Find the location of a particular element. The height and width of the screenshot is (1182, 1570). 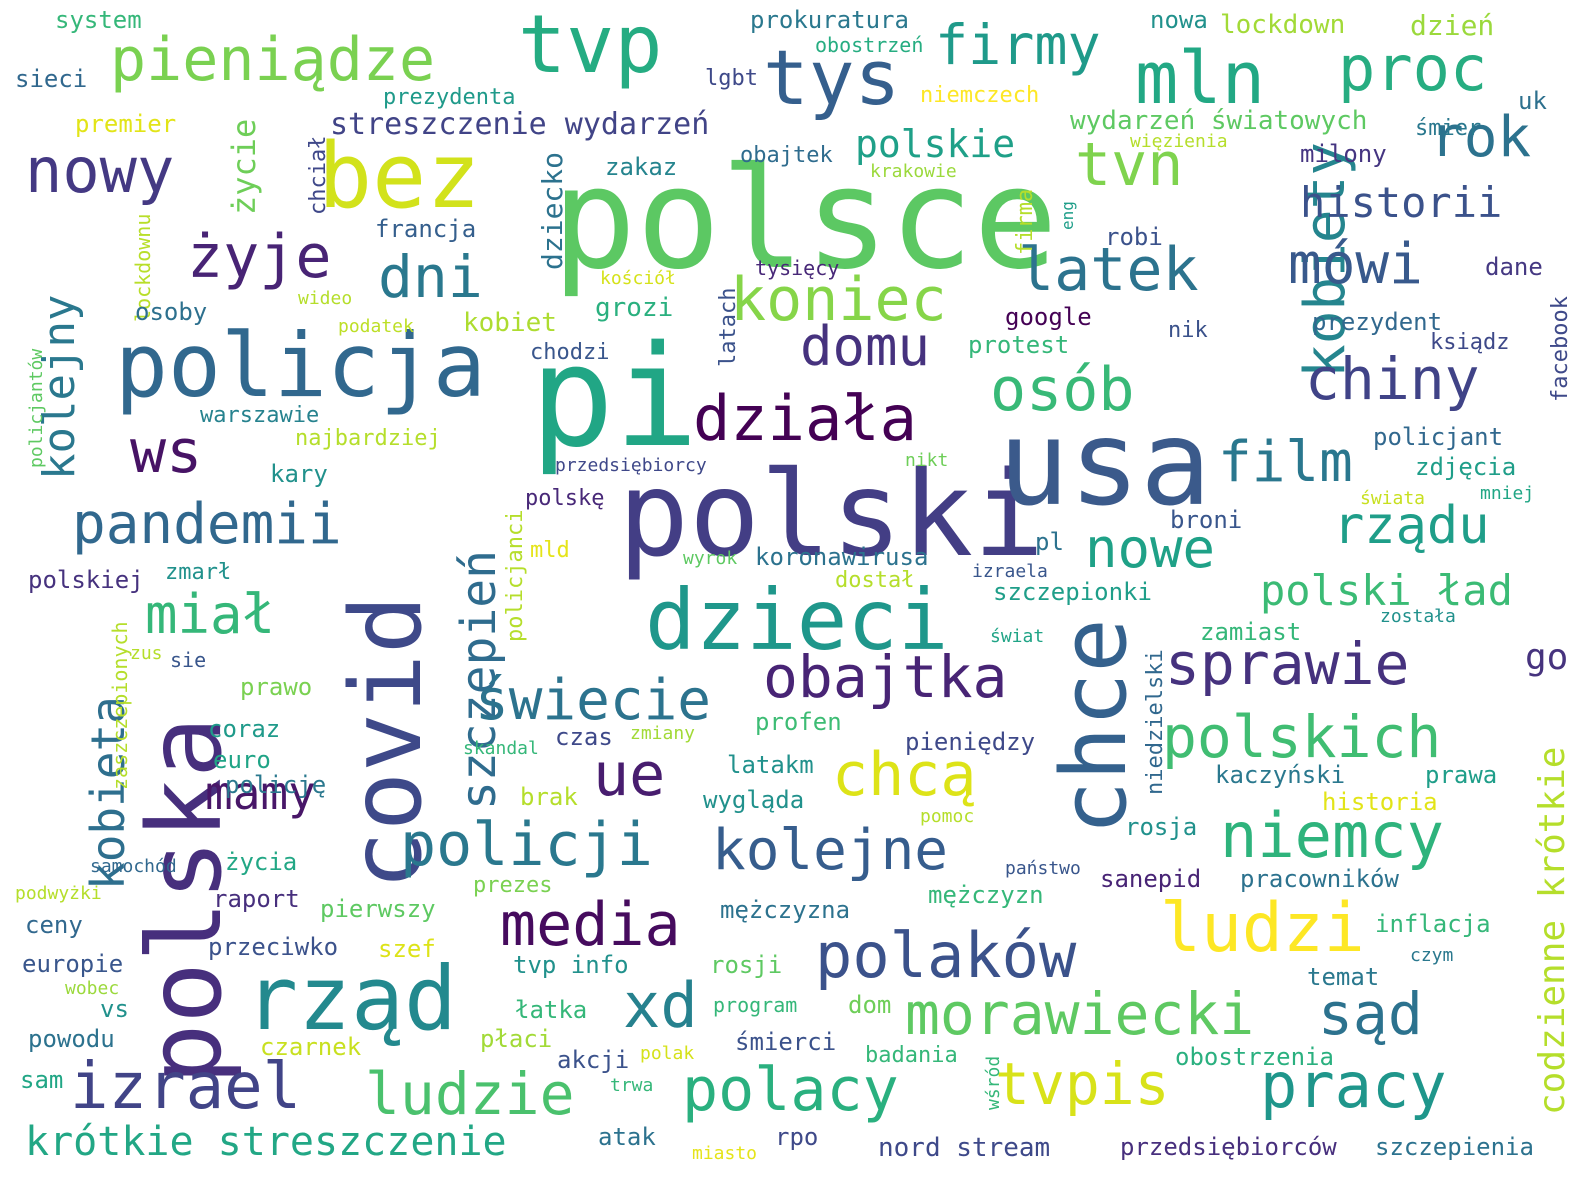

cloud-word: morawiecki is located at coordinates (1080, 1014).